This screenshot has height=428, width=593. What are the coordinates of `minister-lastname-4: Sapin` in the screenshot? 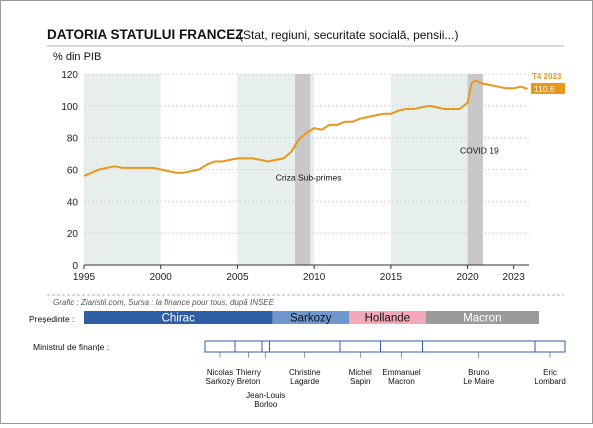 It's located at (360, 381).